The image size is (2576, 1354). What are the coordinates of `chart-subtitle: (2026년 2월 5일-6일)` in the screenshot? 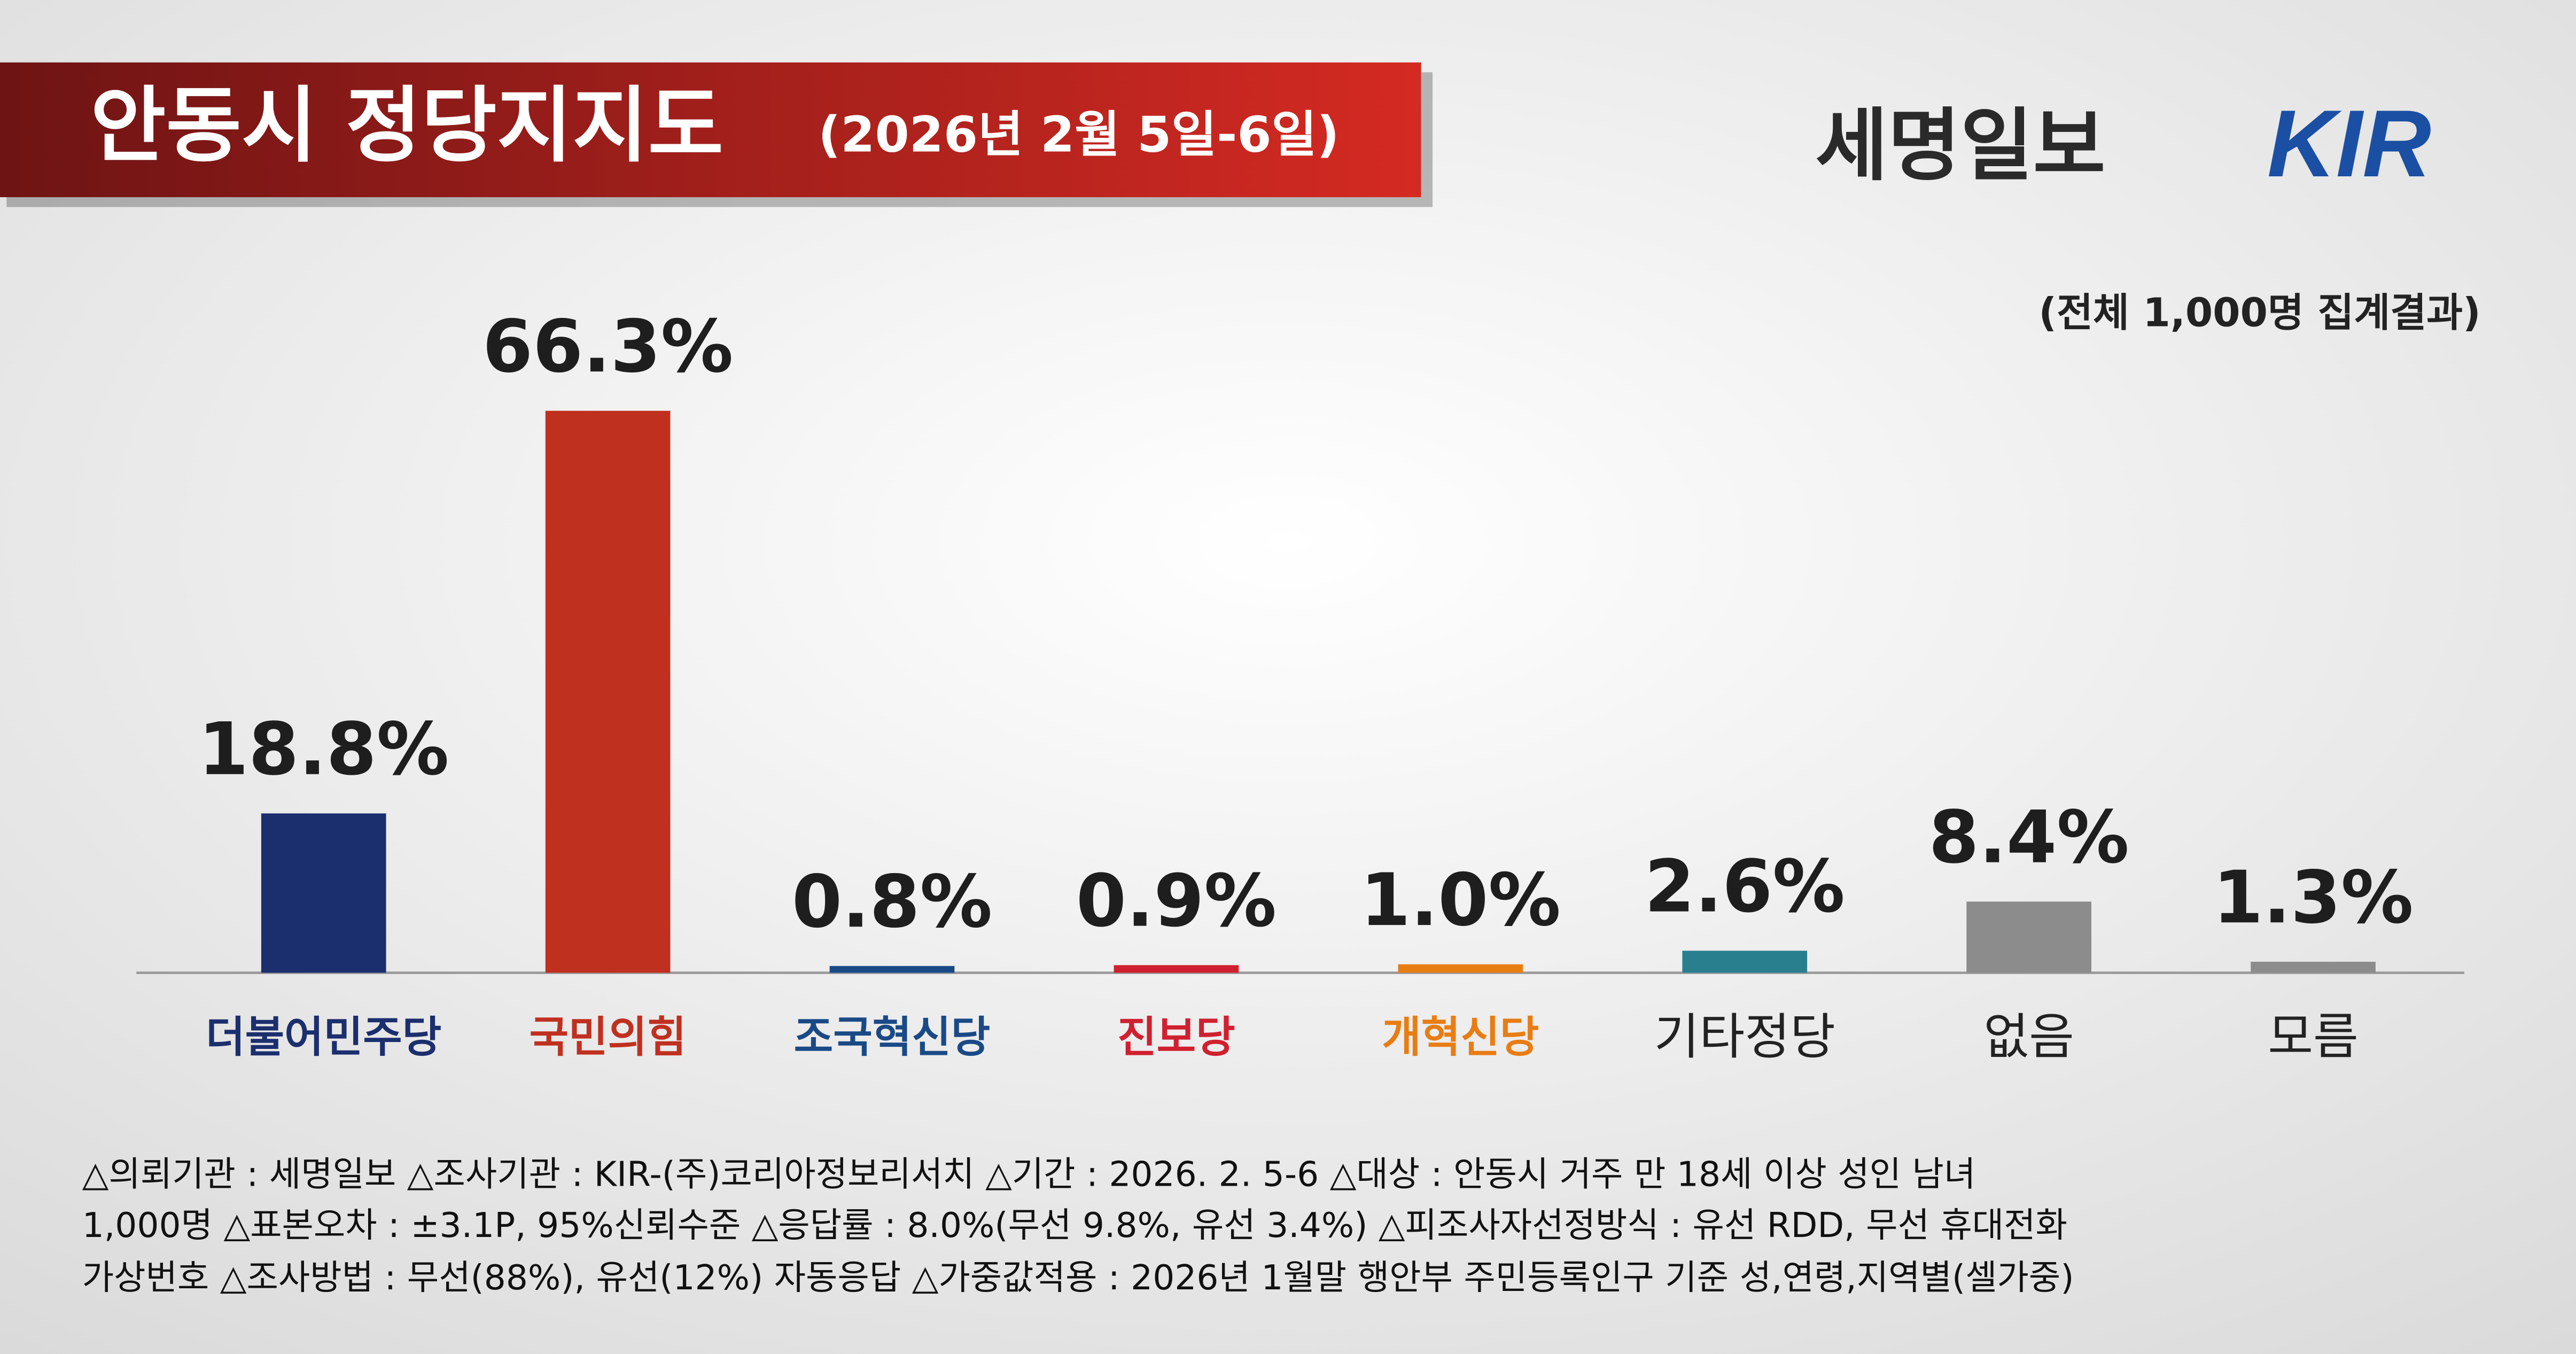 It's located at (1078, 135).